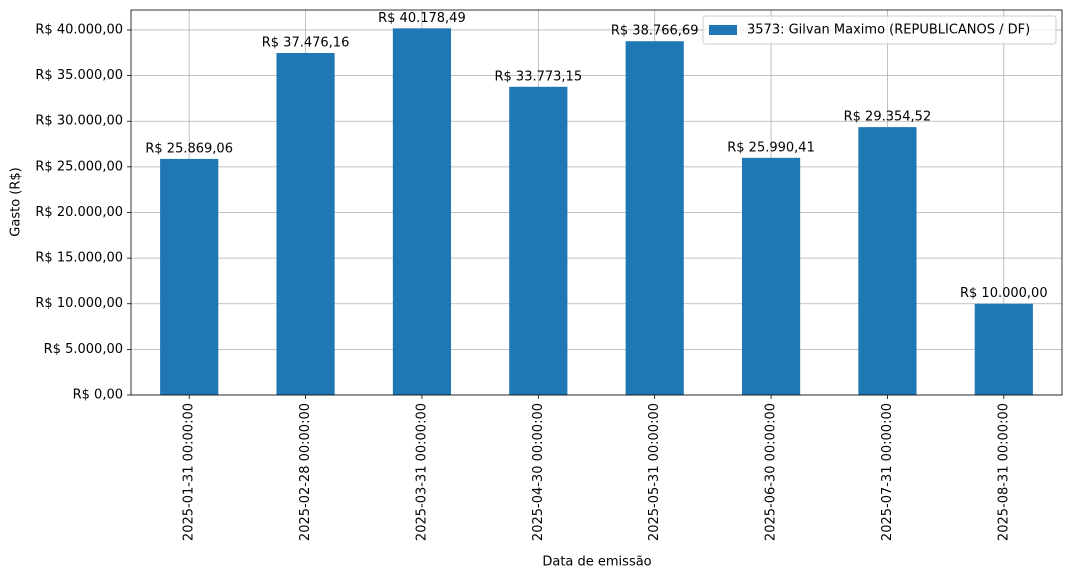 Image resolution: width=1072 pixels, height=580 pixels. I want to click on x-tick-label: 2025-05-31 00:00:00, so click(654, 472).